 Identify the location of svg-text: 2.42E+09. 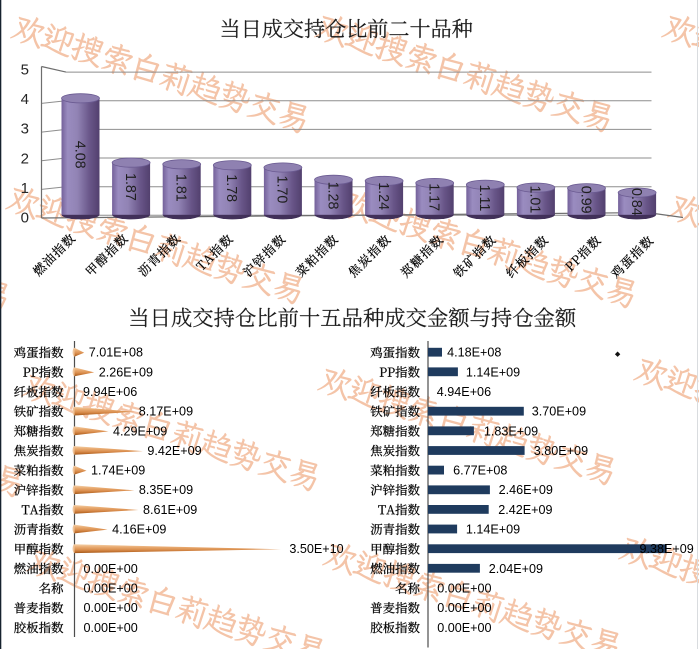
(525, 510).